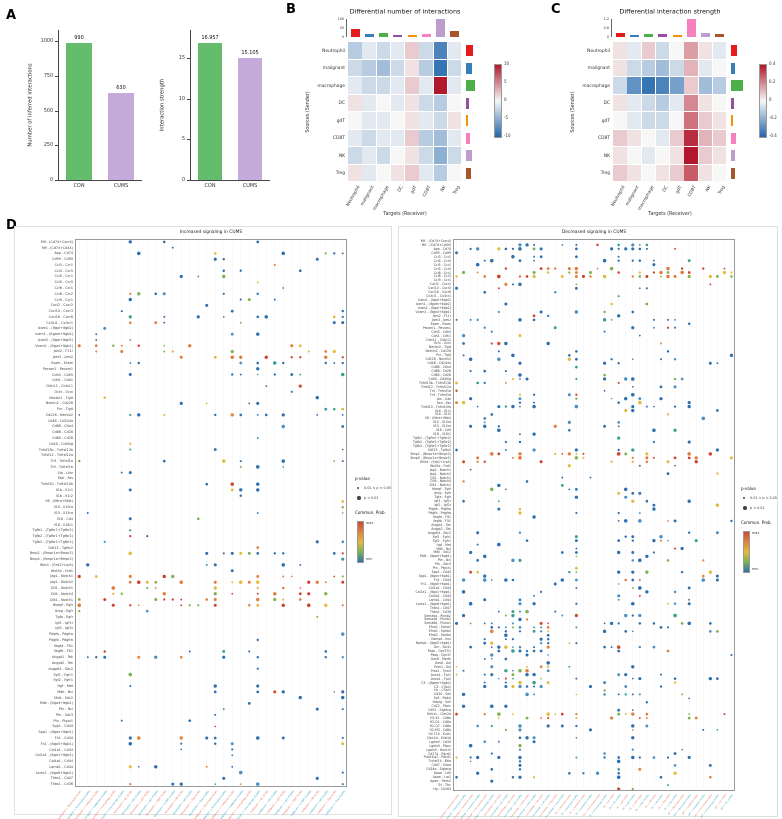  I want to click on lr-pair-label-text: Cd86 - Cd28, so click(441, 371).